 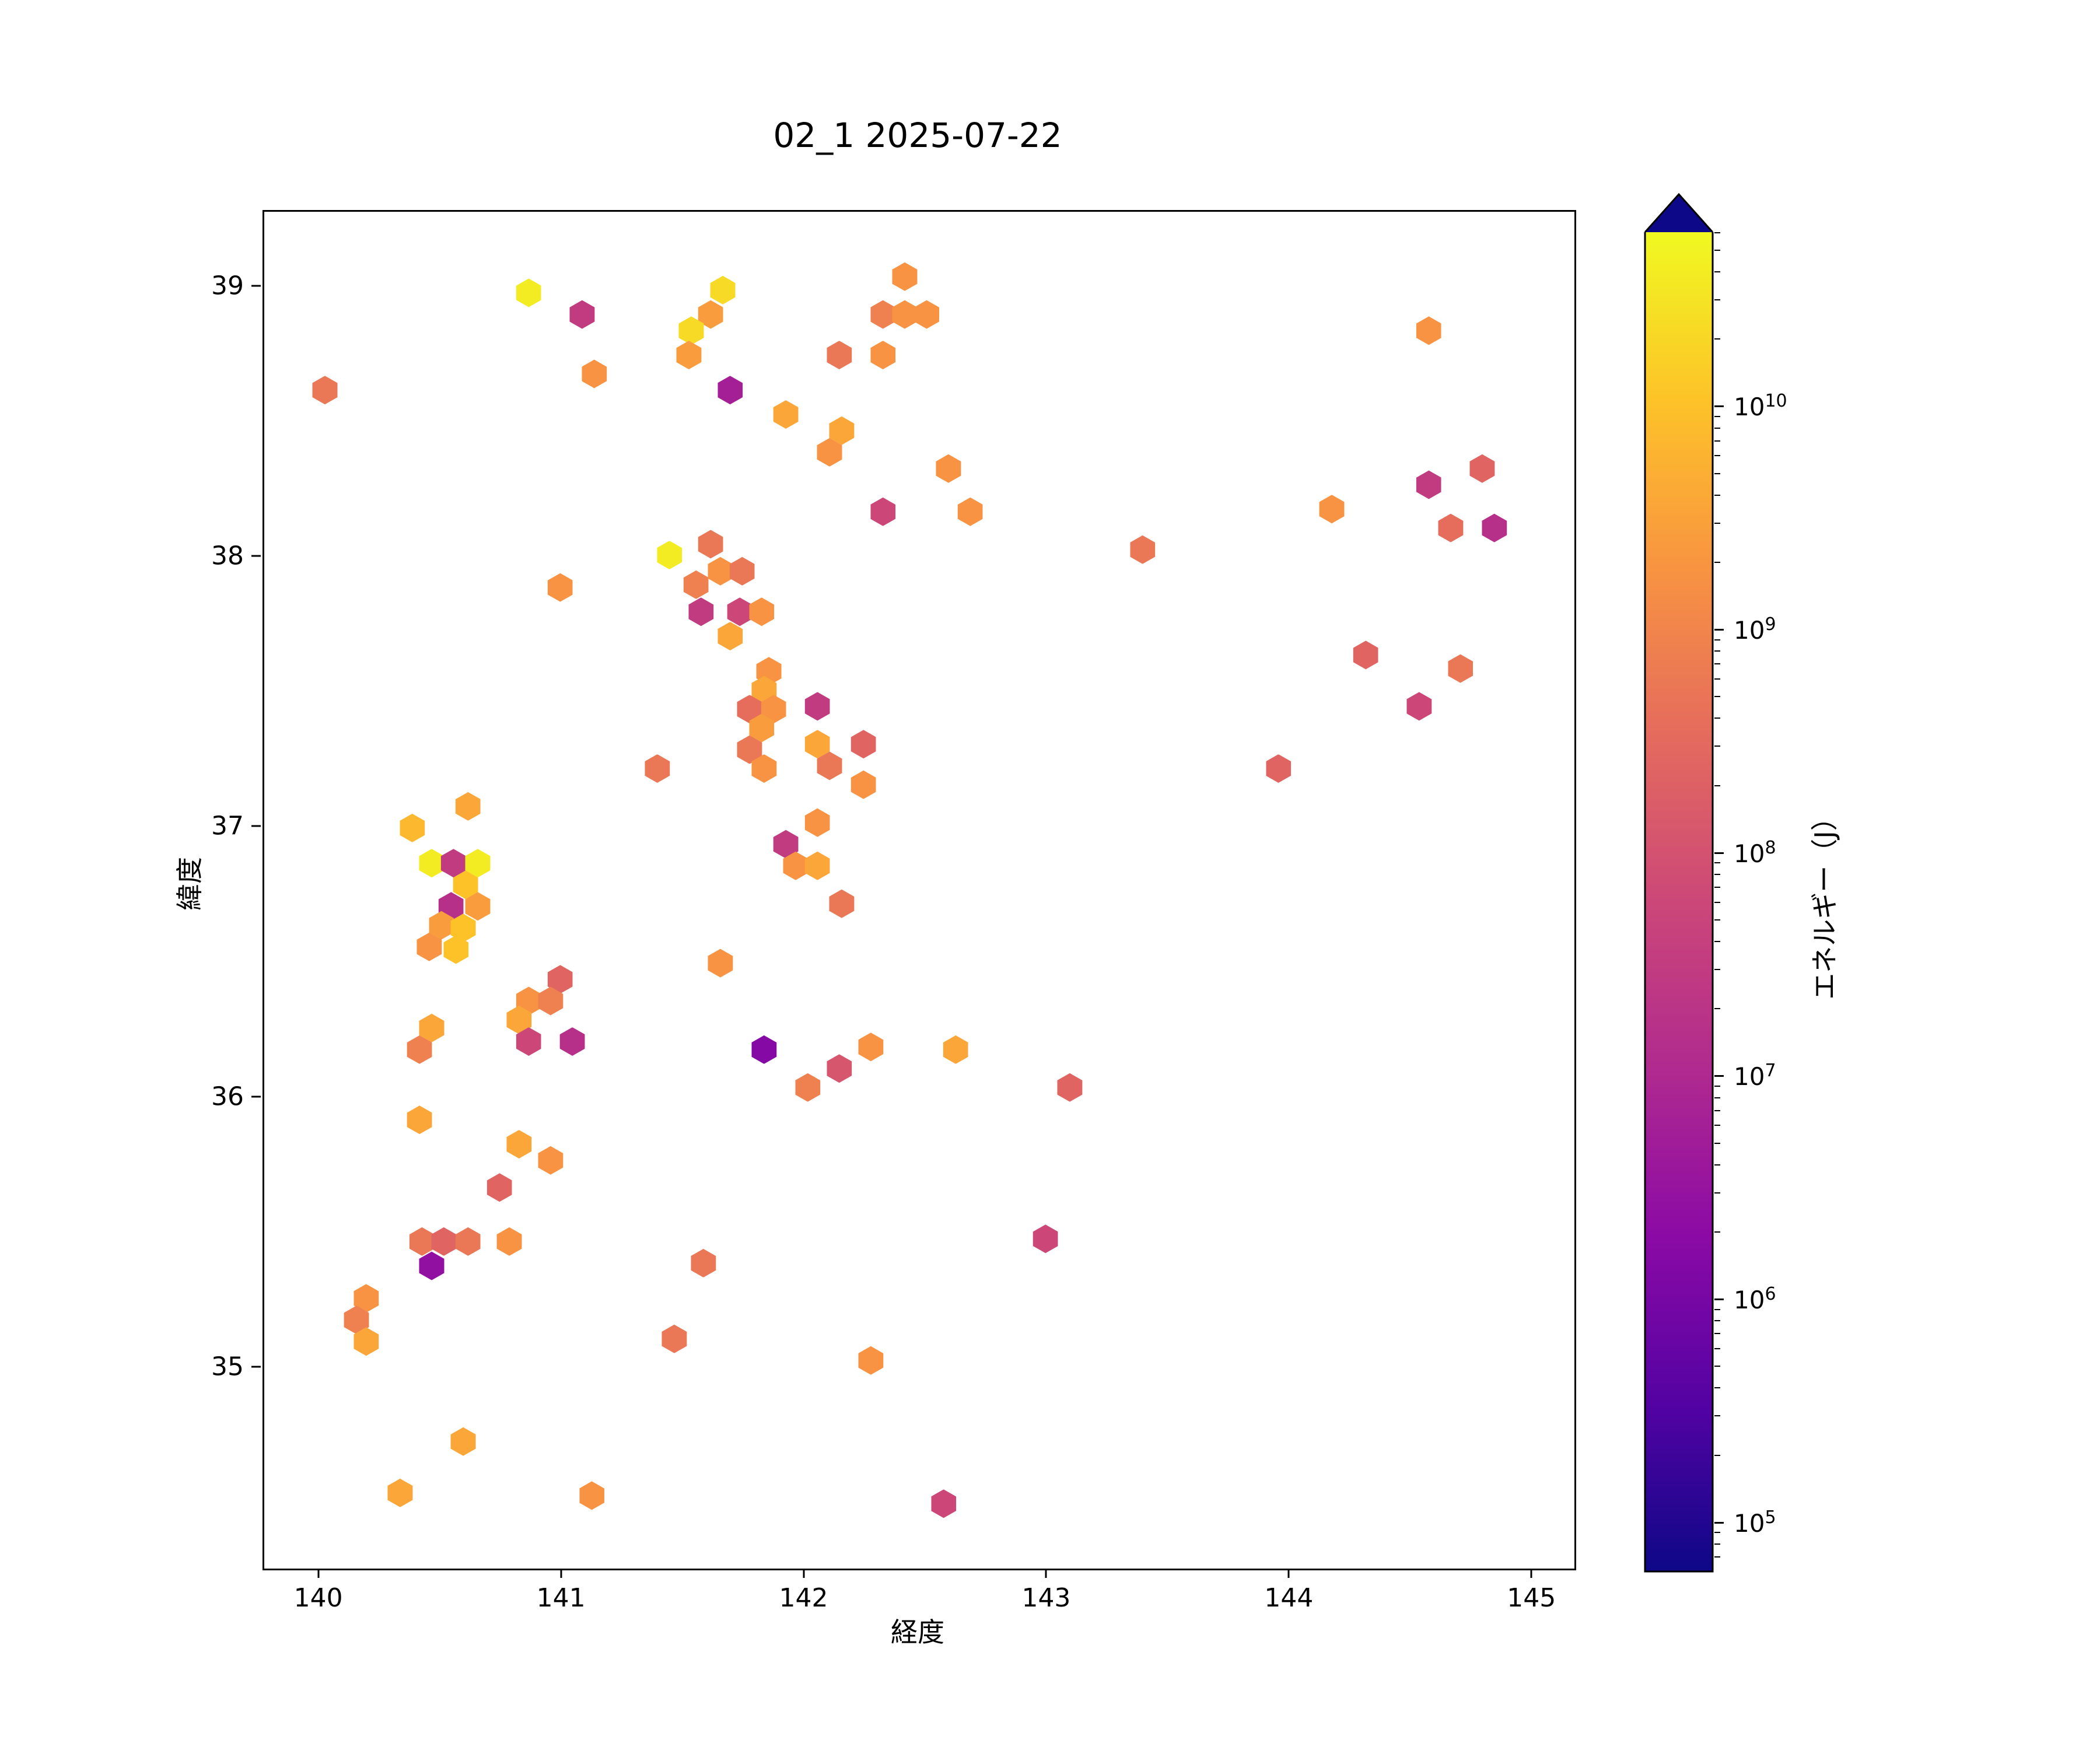 I want to click on x-tick-label: 141, so click(x=561, y=1598).